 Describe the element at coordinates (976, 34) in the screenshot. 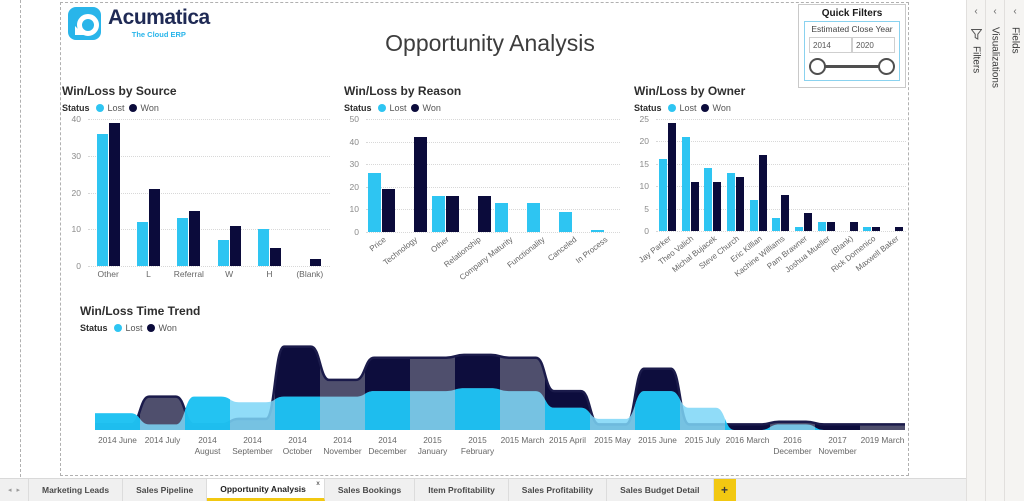

I see `filter-funnel-icon` at that location.